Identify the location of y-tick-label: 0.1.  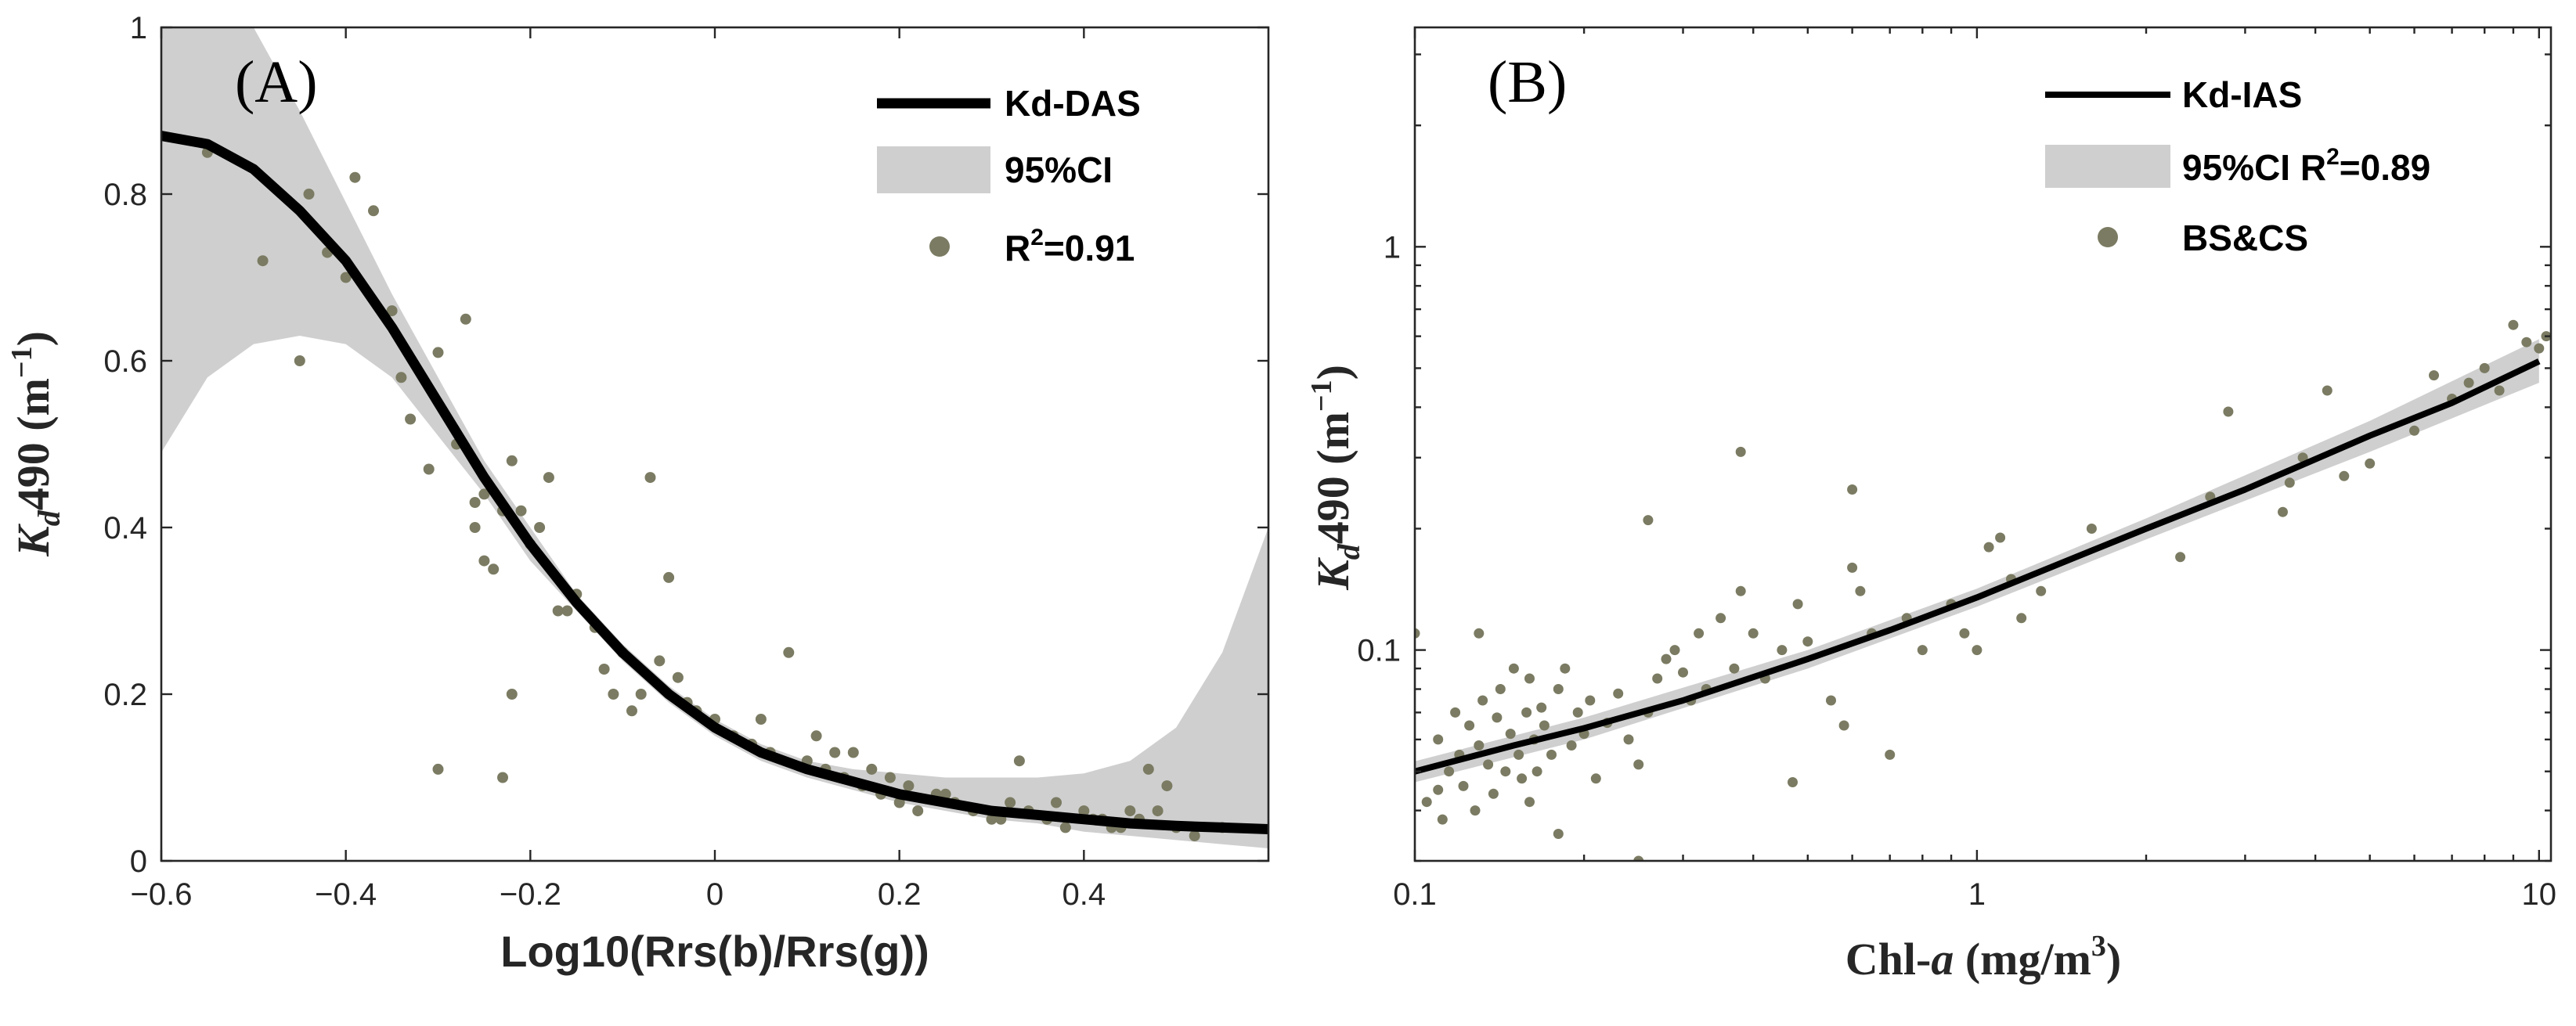
(1379, 651).